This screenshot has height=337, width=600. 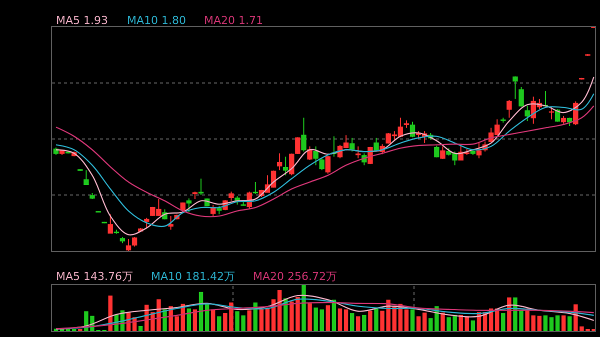 What do you see at coordinates (156, 20) in the screenshot?
I see `text: MA10 1.80` at bounding box center [156, 20].